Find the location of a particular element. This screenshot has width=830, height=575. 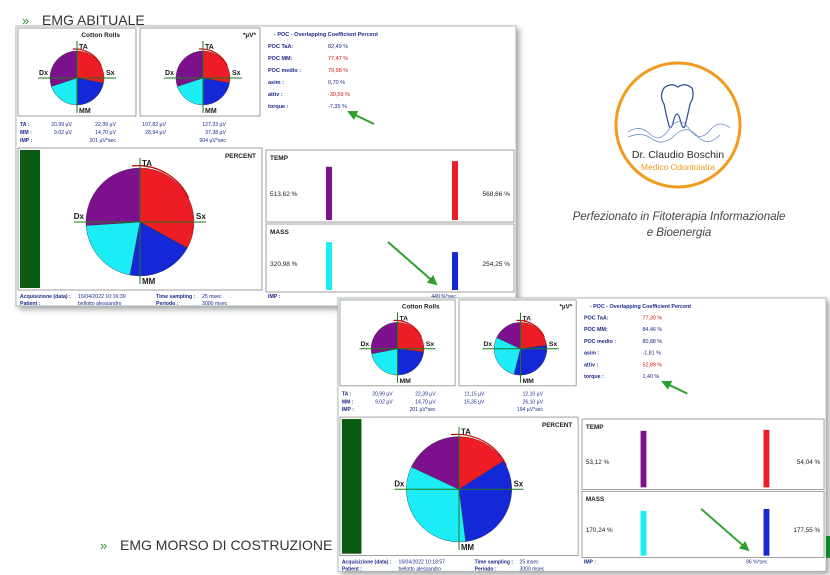

r1-mass-label: MASS is located at coordinates (595, 499).